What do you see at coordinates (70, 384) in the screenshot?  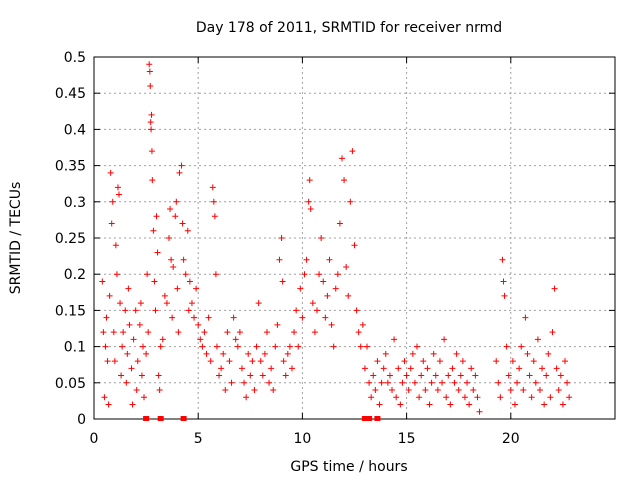 I see `y-tick-label: 0.05` at bounding box center [70, 384].